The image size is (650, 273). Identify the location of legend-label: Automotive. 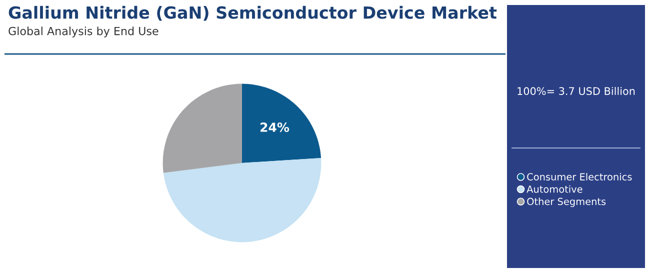
(554, 189).